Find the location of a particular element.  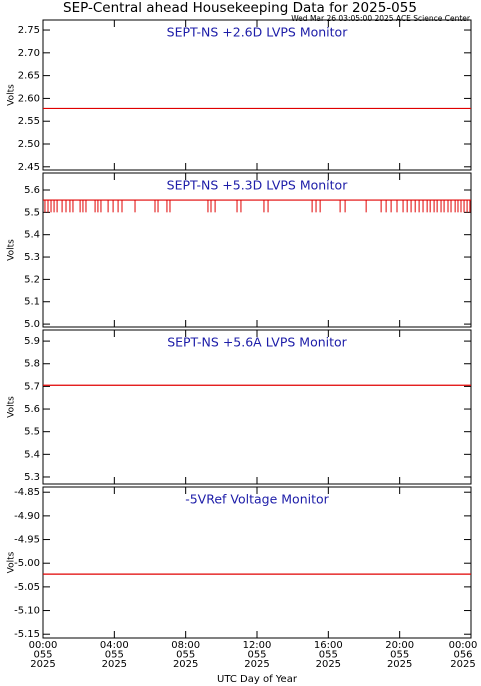

y-tick-label: -4.95 is located at coordinates (27, 540).